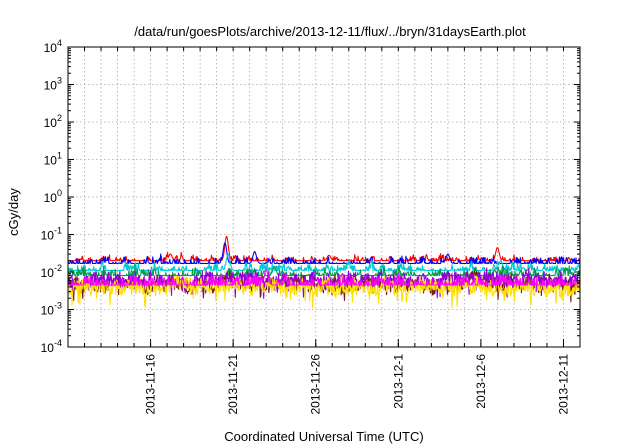 This screenshot has height=448, width=640. What do you see at coordinates (323, 436) in the screenshot?
I see `x-axis-label: Coordinated Universal Time (UTC)` at bounding box center [323, 436].